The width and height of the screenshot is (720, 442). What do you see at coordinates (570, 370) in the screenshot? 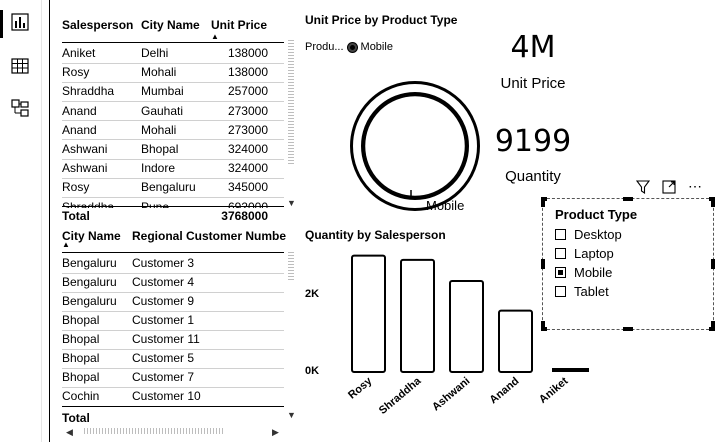
I see `bar-aniket` at bounding box center [570, 370].